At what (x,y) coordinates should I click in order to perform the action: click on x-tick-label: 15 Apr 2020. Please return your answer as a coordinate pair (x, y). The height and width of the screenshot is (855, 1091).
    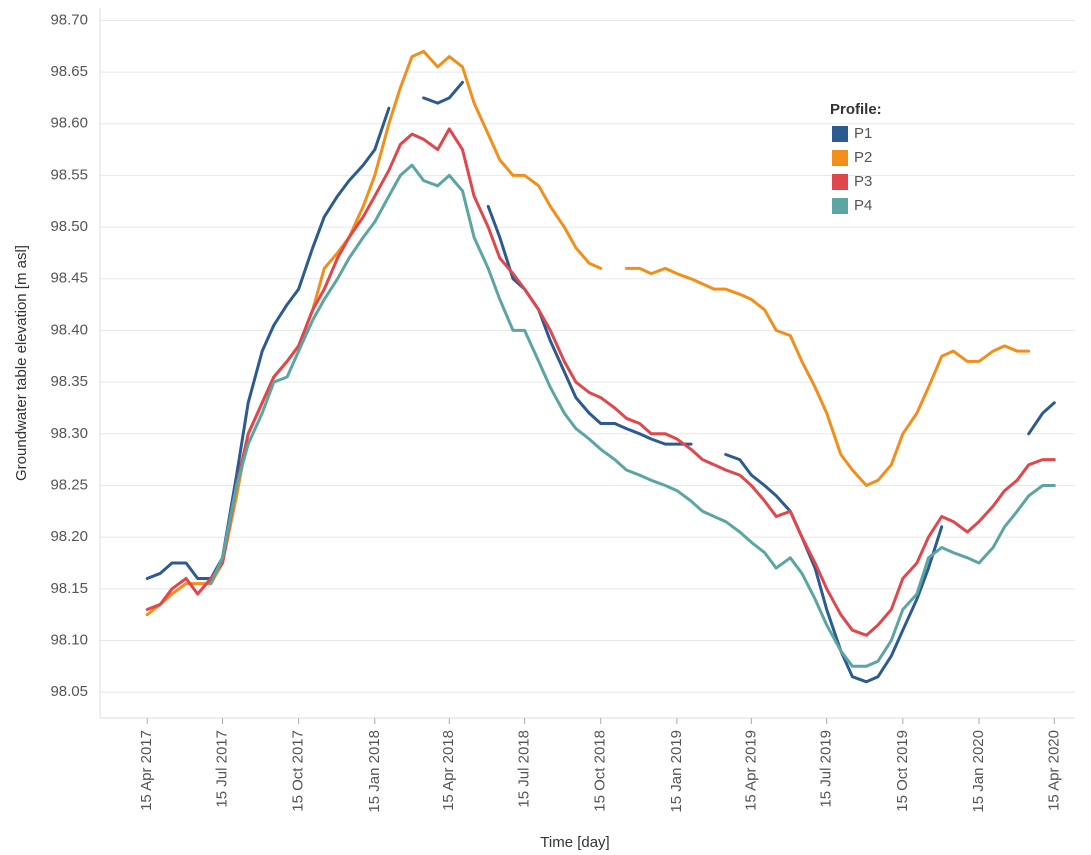
    Looking at the image, I should click on (1053, 770).